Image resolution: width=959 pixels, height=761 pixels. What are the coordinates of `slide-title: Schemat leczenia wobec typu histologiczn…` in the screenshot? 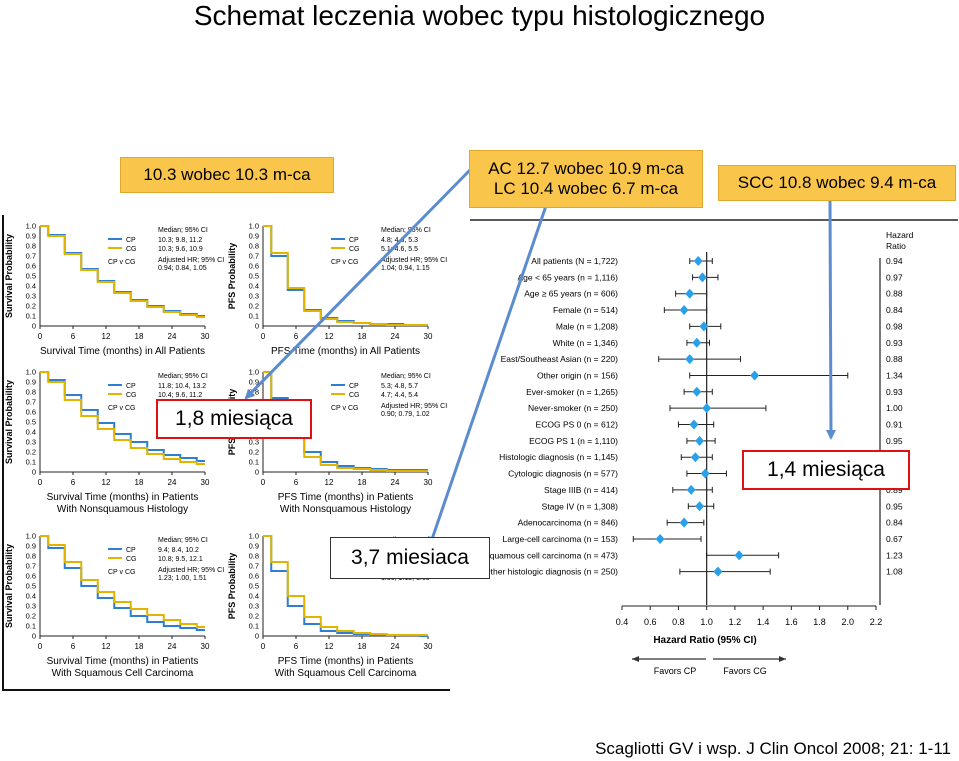 It's located at (479, 15).